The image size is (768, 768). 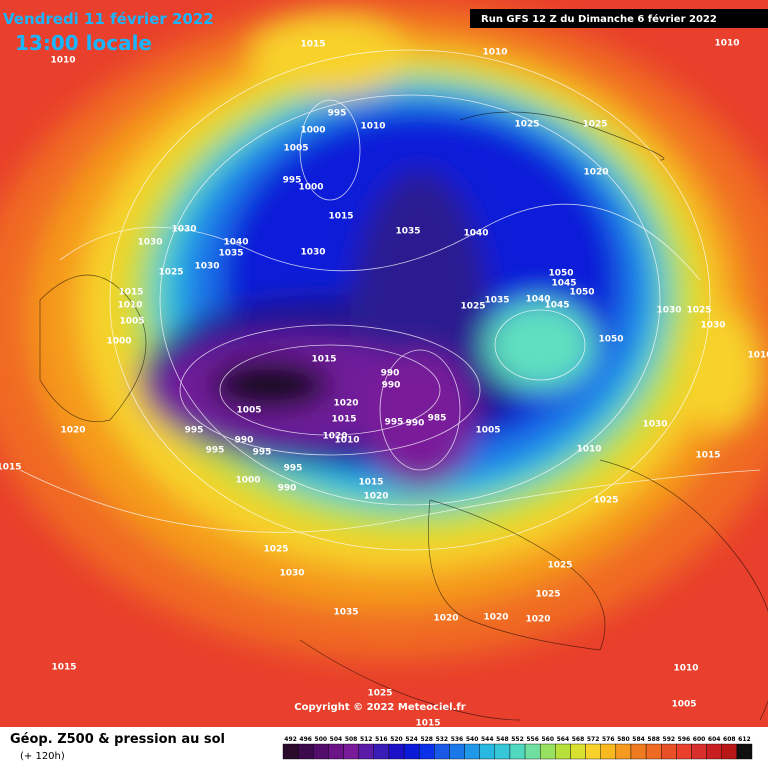 What do you see at coordinates (547, 739) in the screenshot?
I see `scale-label: 560` at bounding box center [547, 739].